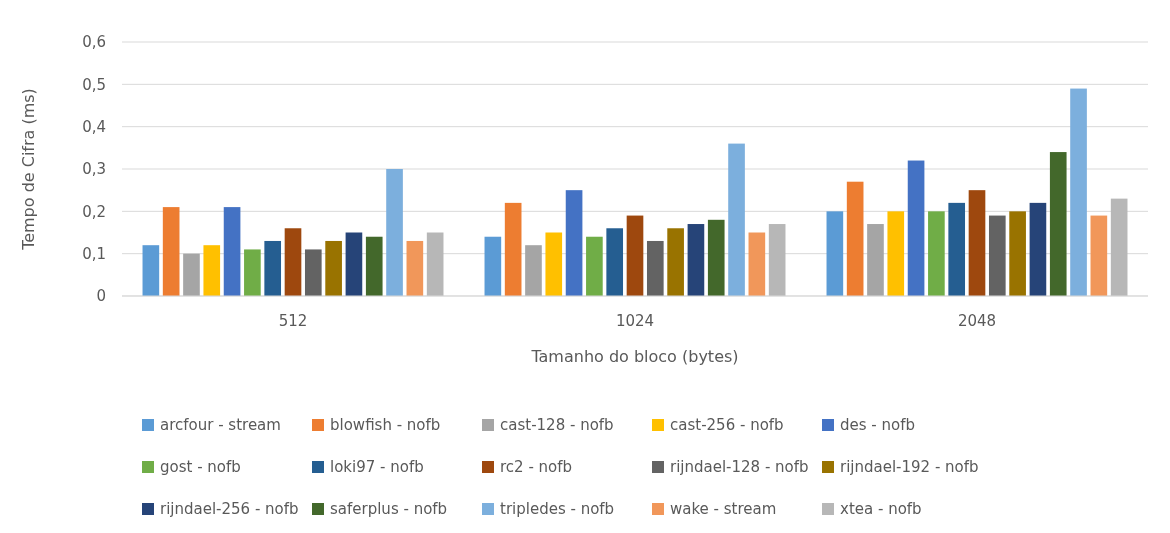 This screenshot has width=1170, height=533. I want to click on y-tick-label: 0, so click(101, 296).